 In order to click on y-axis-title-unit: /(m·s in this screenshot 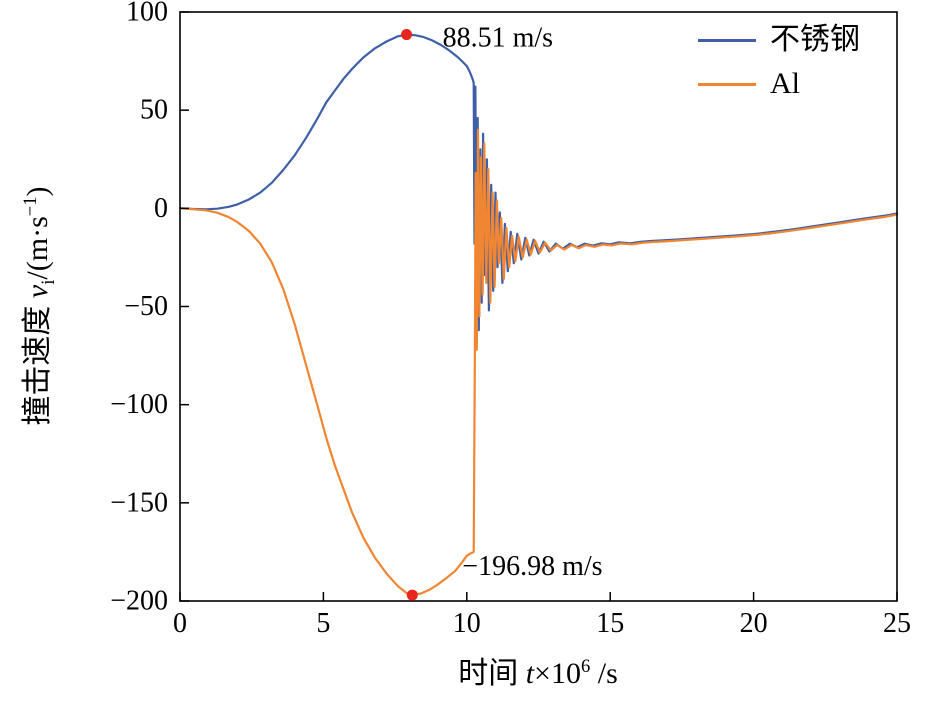, I will do `click(37, 248)`.